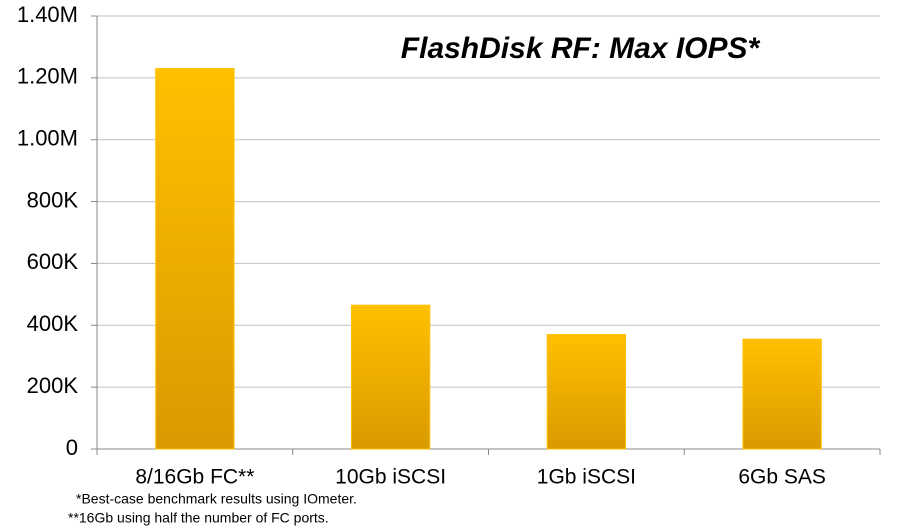 The height and width of the screenshot is (528, 900). What do you see at coordinates (53, 323) in the screenshot?
I see `y-tick-label: 400K` at bounding box center [53, 323].